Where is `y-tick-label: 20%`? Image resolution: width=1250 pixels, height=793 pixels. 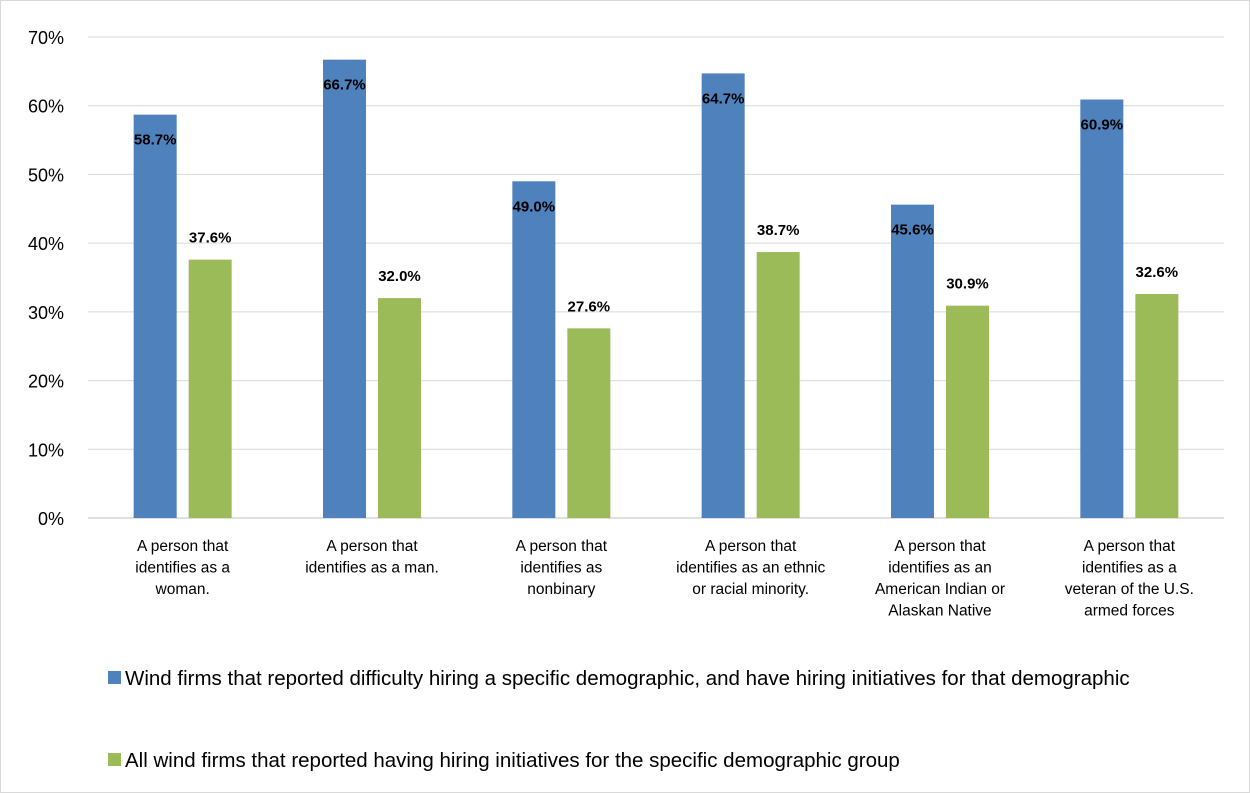
y-tick-label: 20% is located at coordinates (46, 382).